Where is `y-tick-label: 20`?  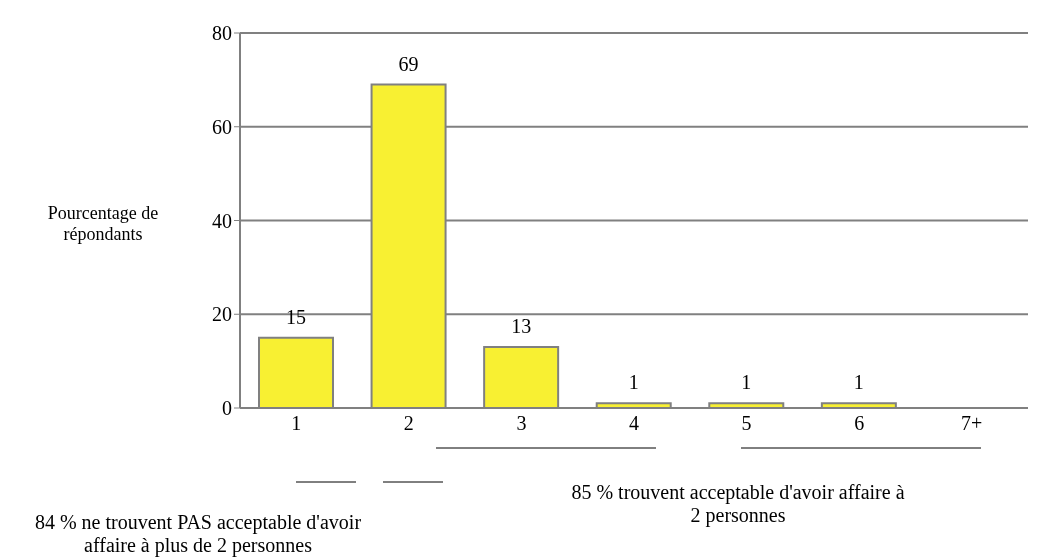
y-tick-label: 20 is located at coordinates (222, 314).